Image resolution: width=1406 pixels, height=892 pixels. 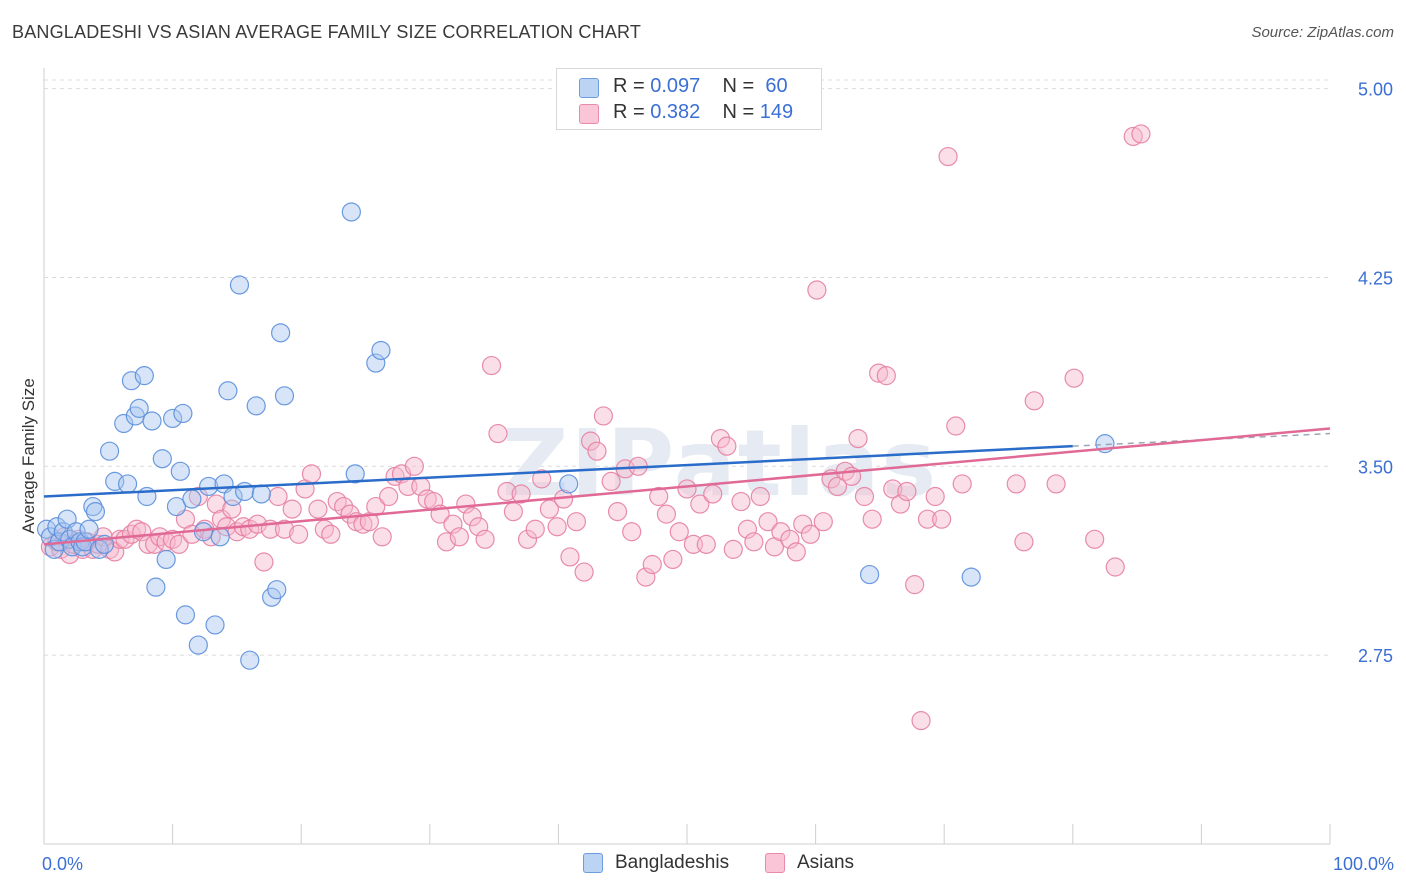 What do you see at coordinates (558, 471) in the screenshot?
I see `bangladeshis-trend-line` at bounding box center [558, 471].